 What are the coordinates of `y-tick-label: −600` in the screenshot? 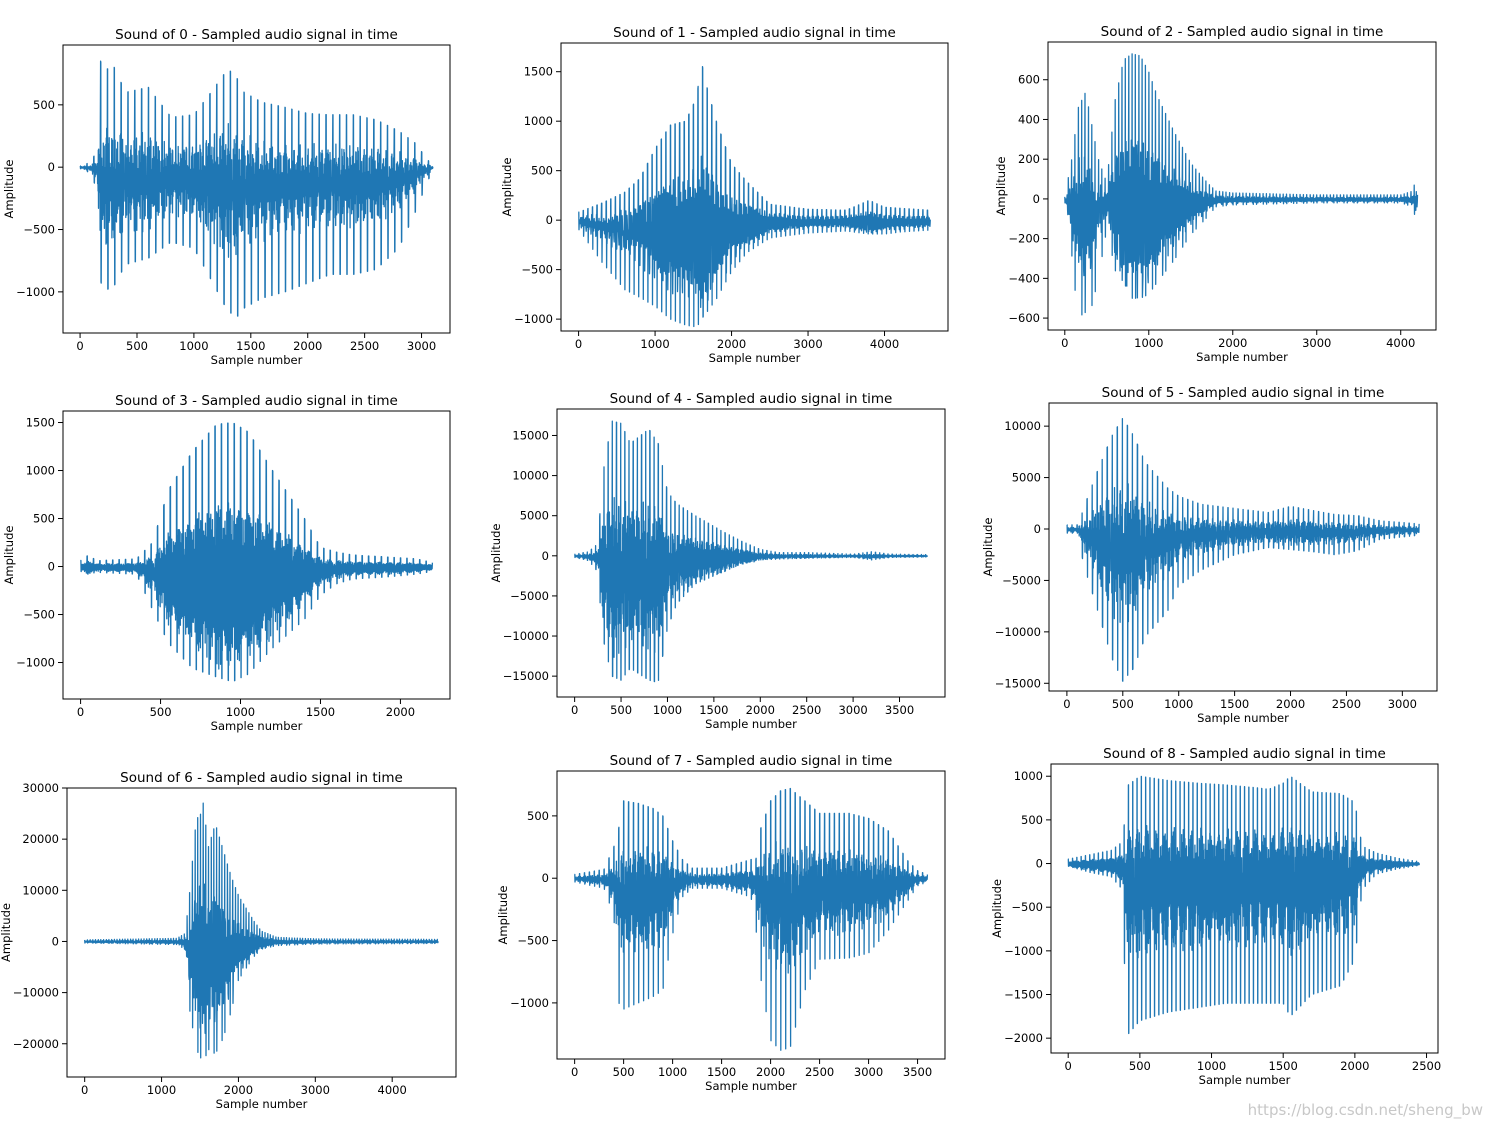 It's located at (1024, 318).